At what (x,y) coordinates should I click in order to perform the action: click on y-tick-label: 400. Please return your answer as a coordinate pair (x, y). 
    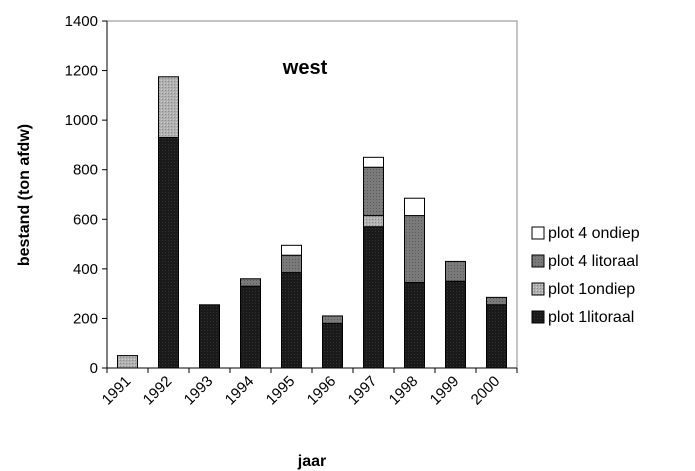
    Looking at the image, I should click on (85, 269).